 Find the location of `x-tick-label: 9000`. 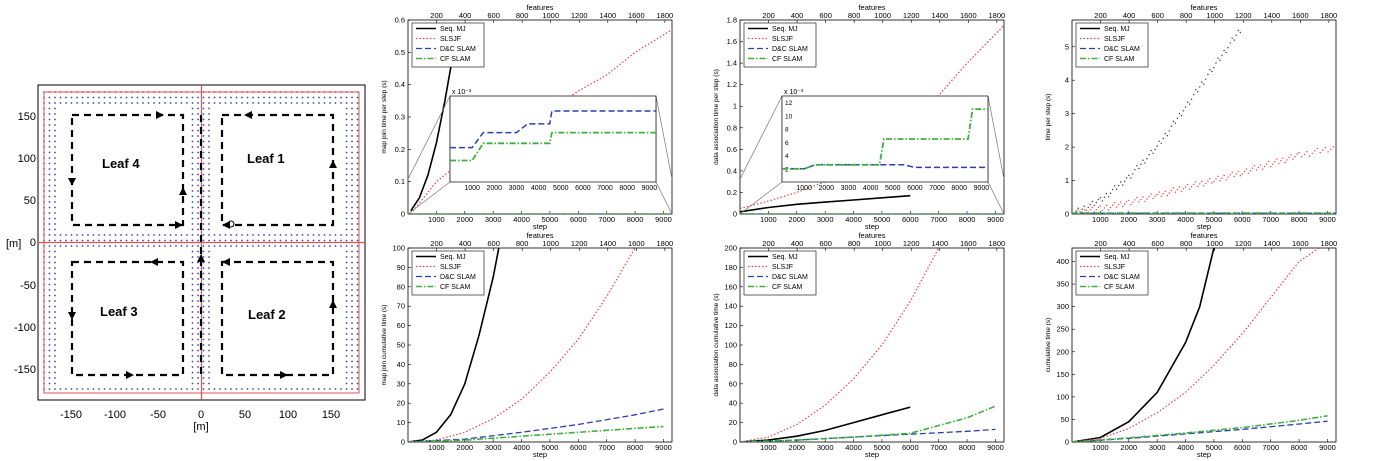

x-tick-label: 9000 is located at coordinates (1327, 219).